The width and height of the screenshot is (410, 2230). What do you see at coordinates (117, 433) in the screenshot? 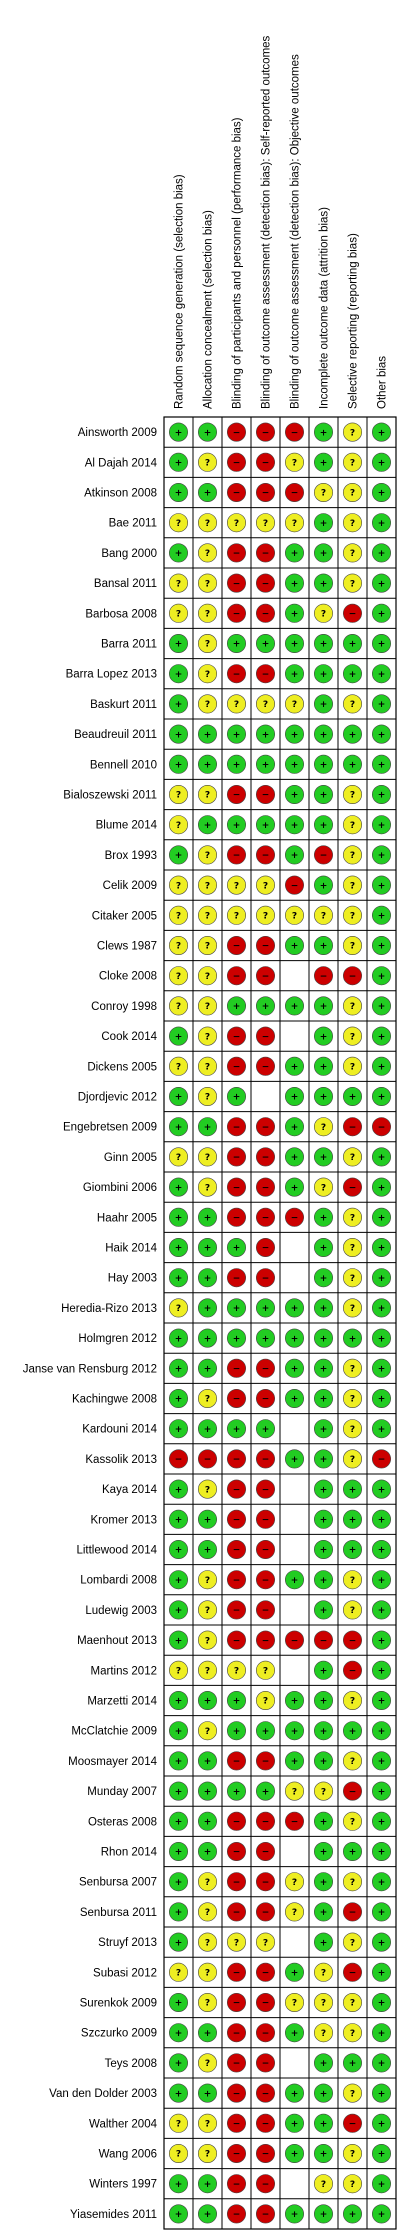
I see `study-label: Ainsworth 2009` at bounding box center [117, 433].